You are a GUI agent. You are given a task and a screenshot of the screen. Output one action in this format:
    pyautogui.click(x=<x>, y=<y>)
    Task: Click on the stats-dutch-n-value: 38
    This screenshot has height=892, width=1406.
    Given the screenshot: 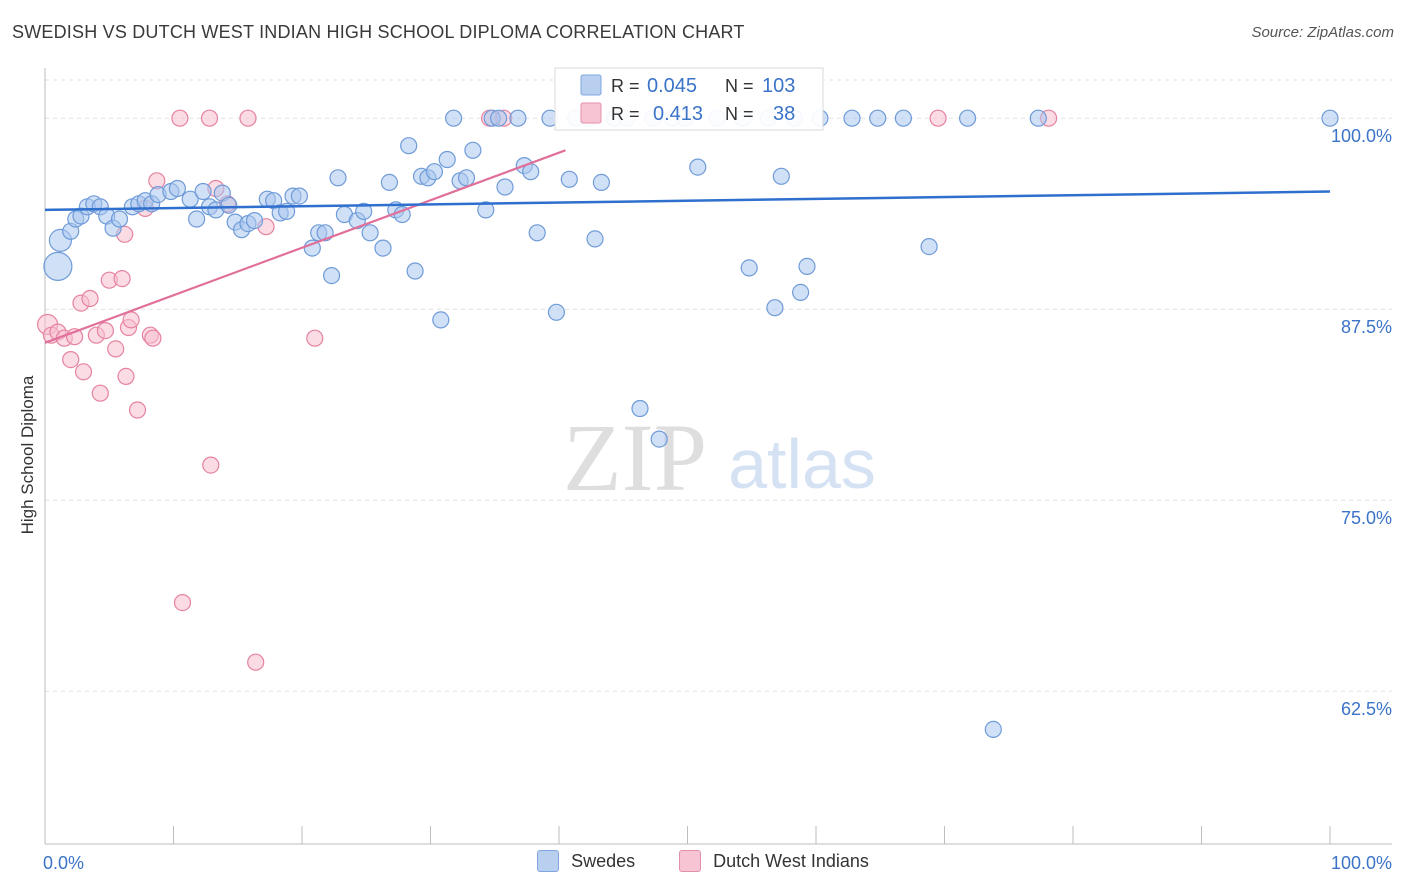 What is the action you would take?
    pyautogui.click(x=784, y=114)
    